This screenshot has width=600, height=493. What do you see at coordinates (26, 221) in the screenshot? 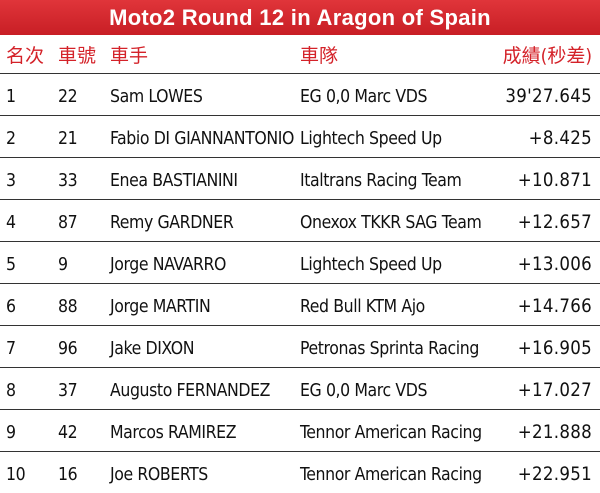
I see `position-cell: 4` at bounding box center [26, 221].